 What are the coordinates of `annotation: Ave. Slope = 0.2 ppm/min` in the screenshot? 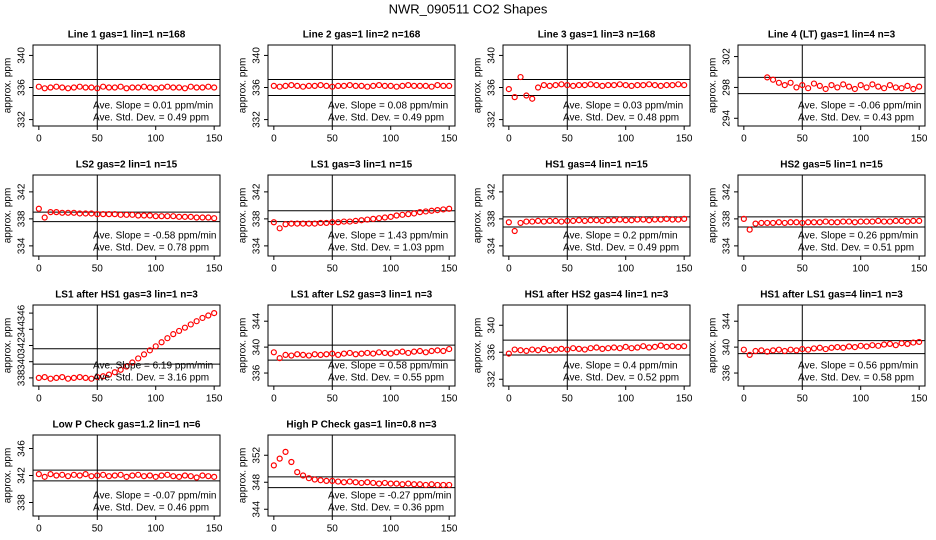 It's located at (620, 236).